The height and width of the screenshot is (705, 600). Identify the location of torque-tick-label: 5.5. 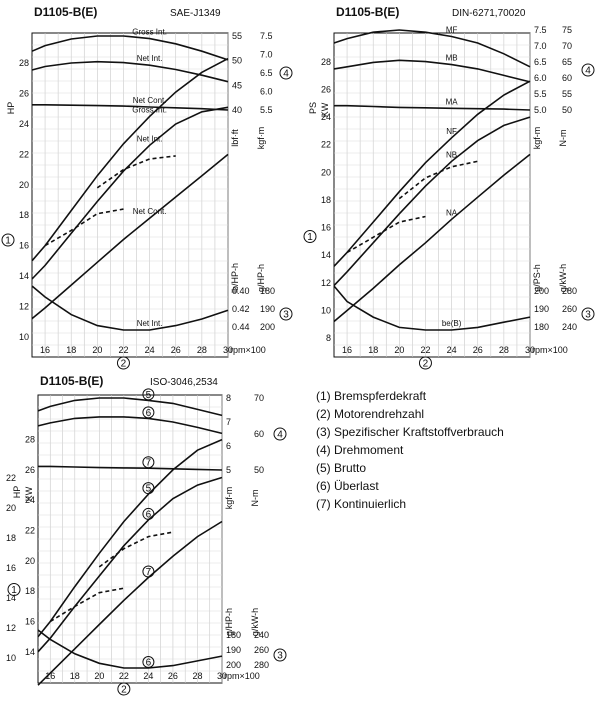
(540, 94).